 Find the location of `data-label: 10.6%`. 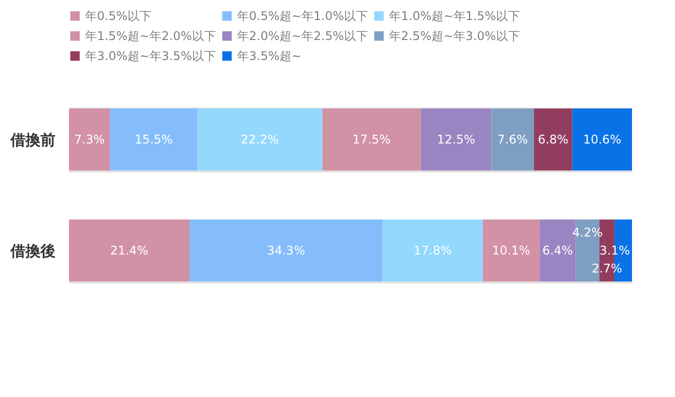

data-label: 10.6% is located at coordinates (602, 139).